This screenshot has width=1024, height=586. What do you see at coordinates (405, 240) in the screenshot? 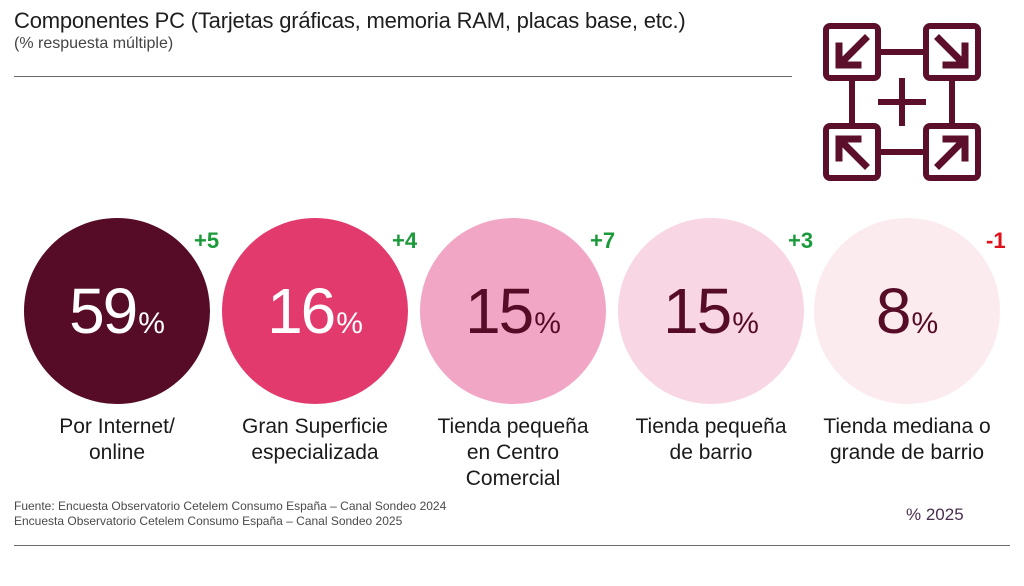
I see `bubble-change: +4` at bounding box center [405, 240].